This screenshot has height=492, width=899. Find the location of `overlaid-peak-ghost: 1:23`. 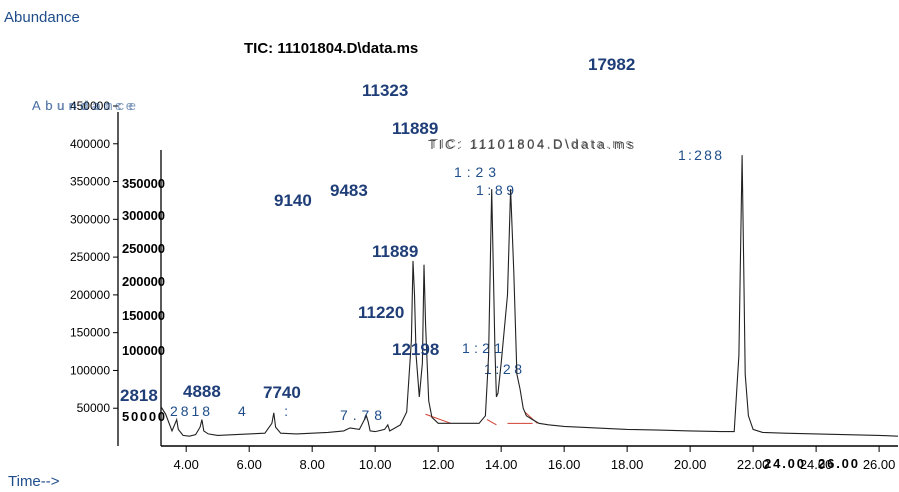

overlaid-peak-ghost: 1:23 is located at coordinates (475, 172).